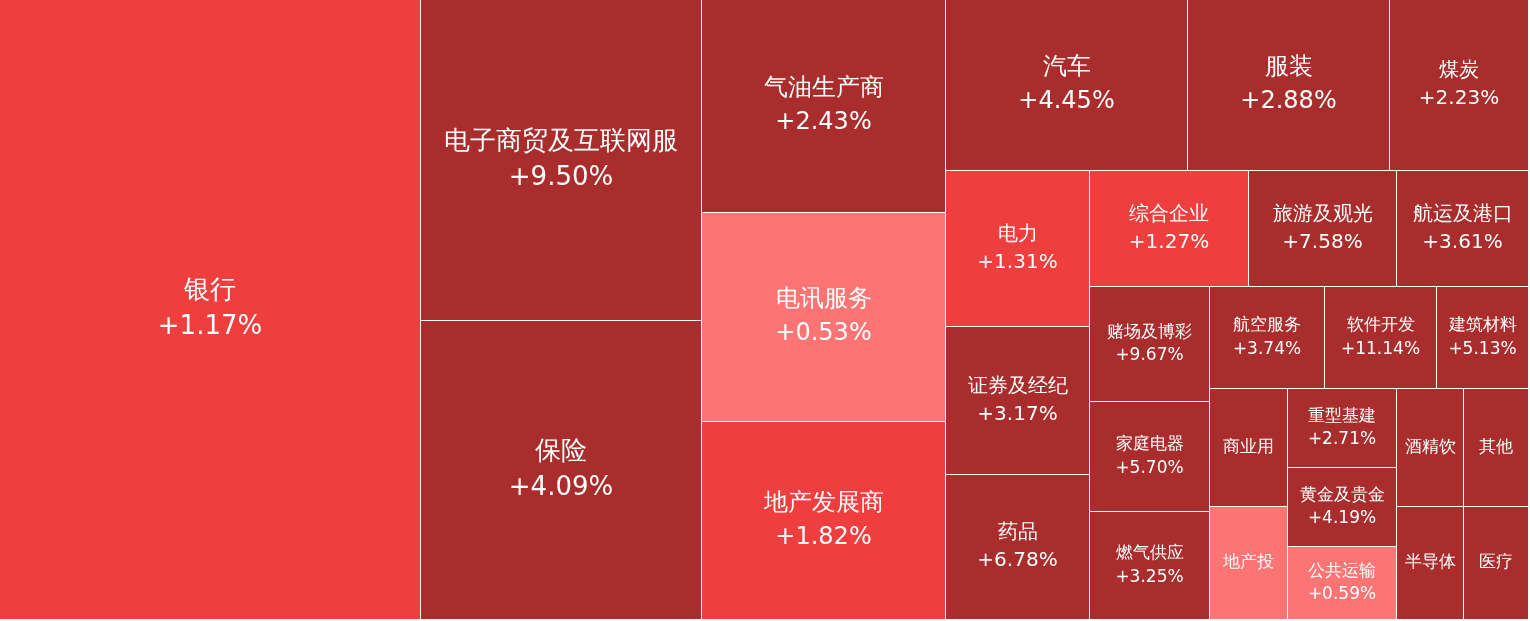  What do you see at coordinates (1430, 561) in the screenshot?
I see `category-label: 半导体` at bounding box center [1430, 561].